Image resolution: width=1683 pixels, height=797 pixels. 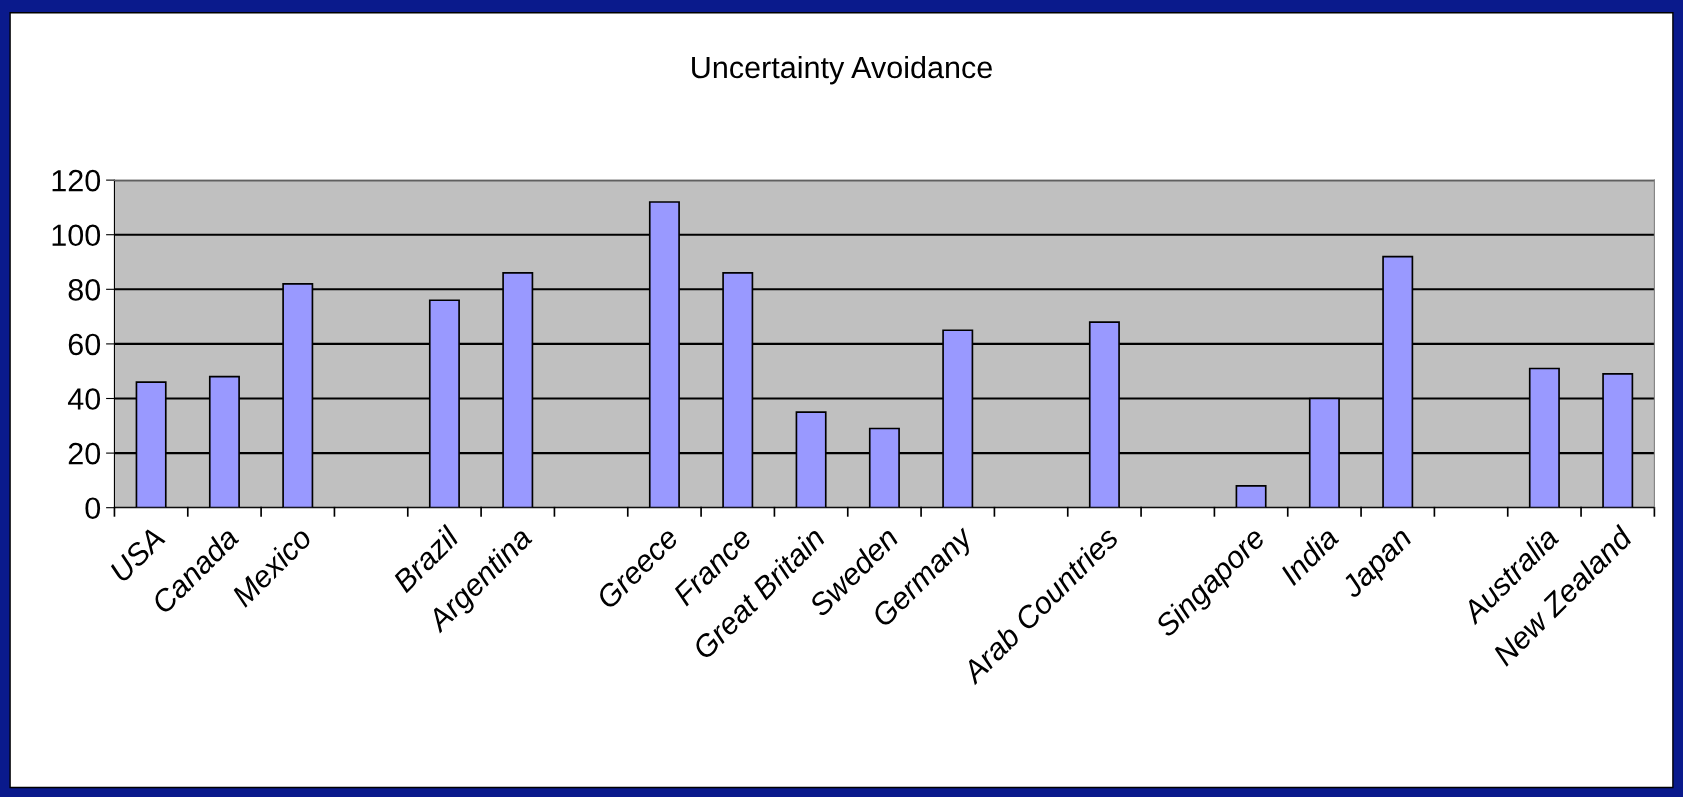 What do you see at coordinates (84, 290) in the screenshot?
I see `y-tick-label: 80` at bounding box center [84, 290].